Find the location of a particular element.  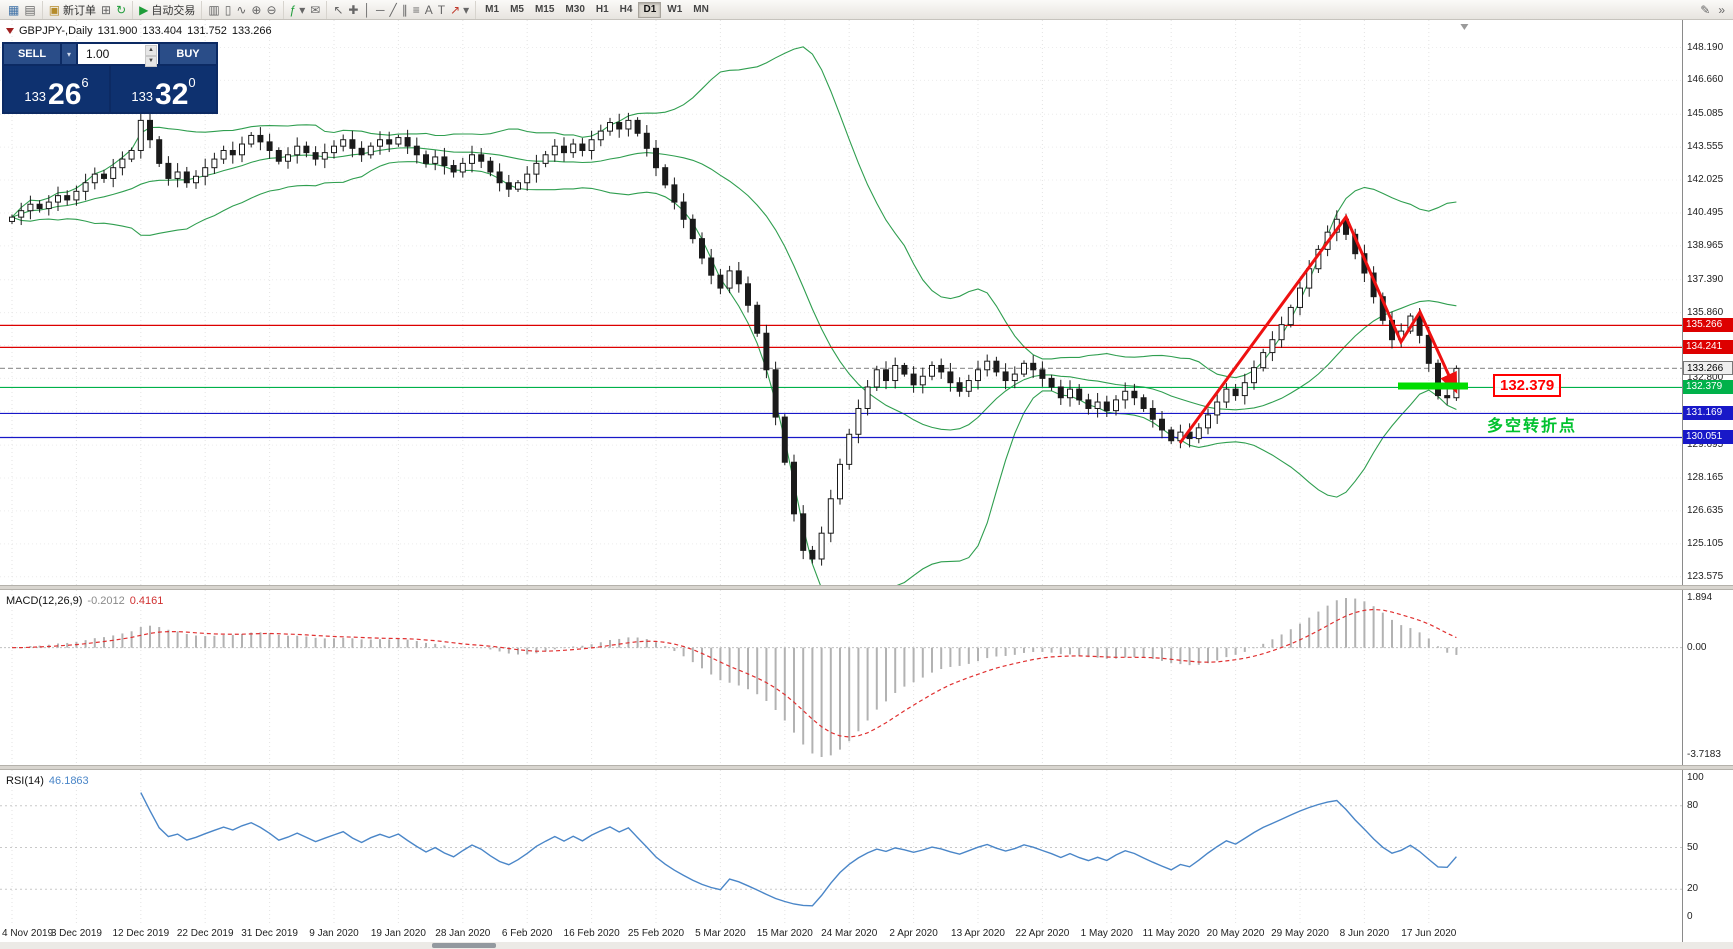

toolbar-overflow-button: » is located at coordinates (1721, 9).